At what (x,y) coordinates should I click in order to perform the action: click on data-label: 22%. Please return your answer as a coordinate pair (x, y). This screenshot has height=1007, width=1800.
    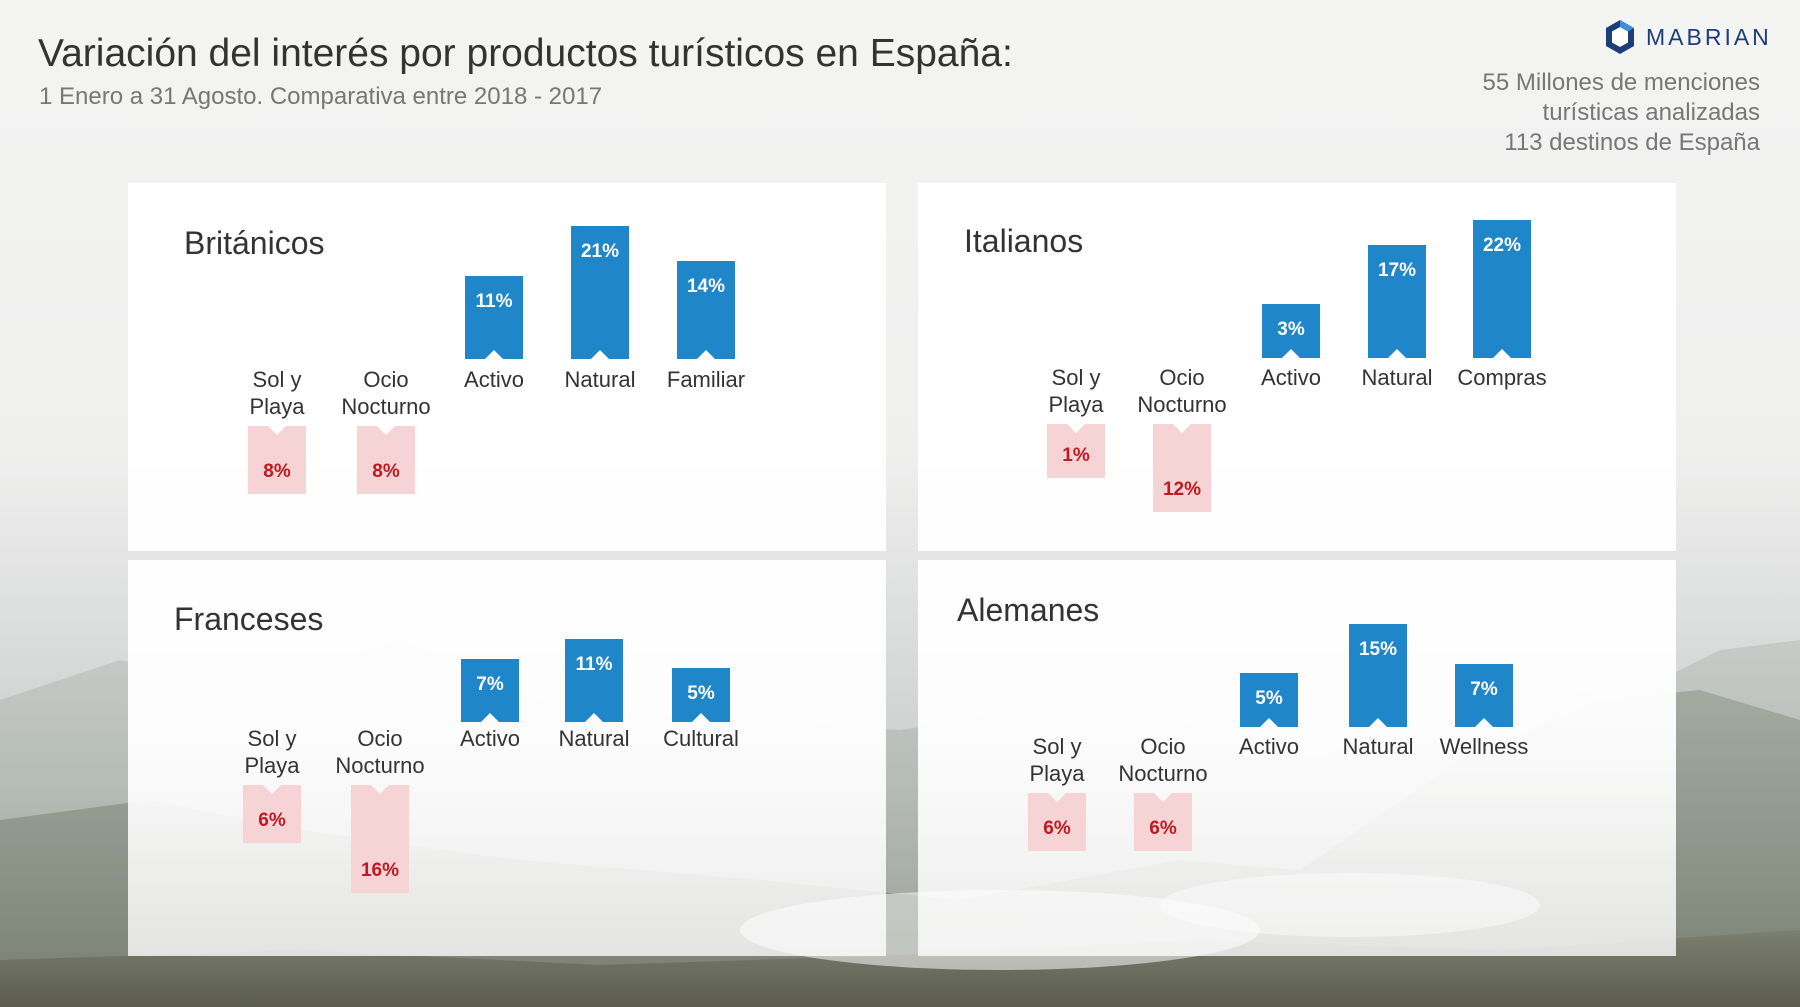
    Looking at the image, I should click on (1502, 245).